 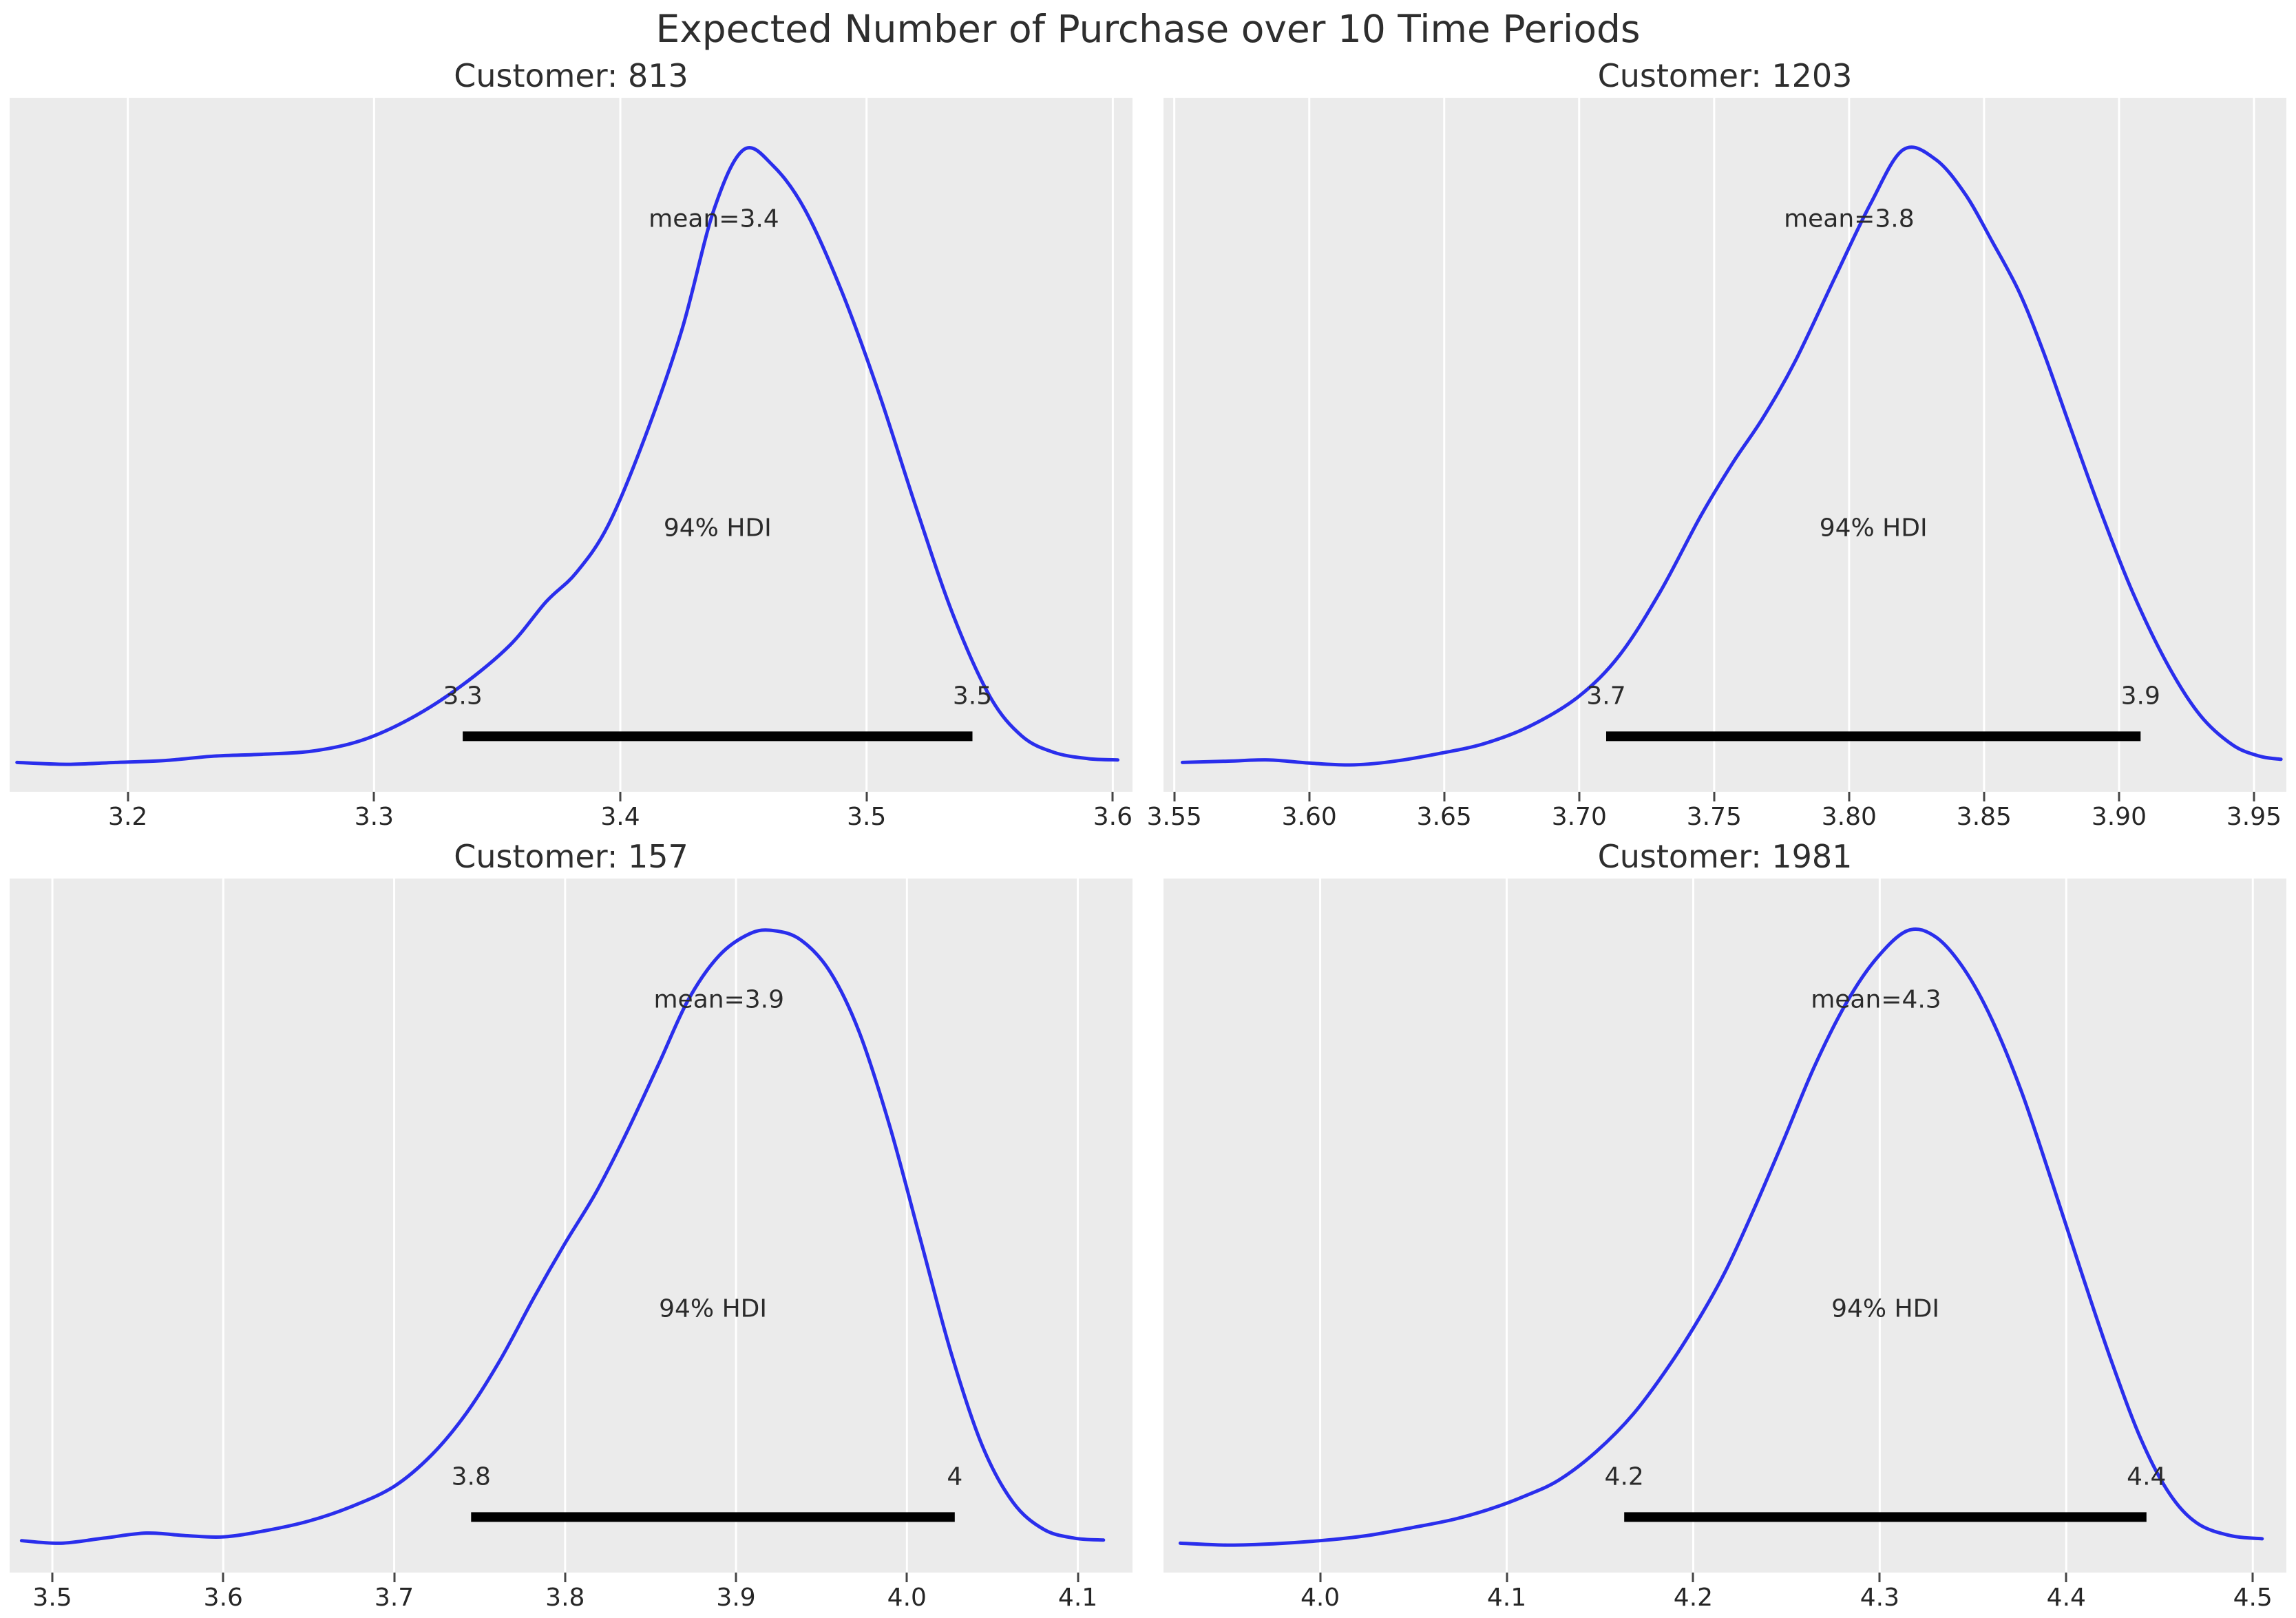 I want to click on x-tick-label: 3.80, so click(x=1849, y=817).